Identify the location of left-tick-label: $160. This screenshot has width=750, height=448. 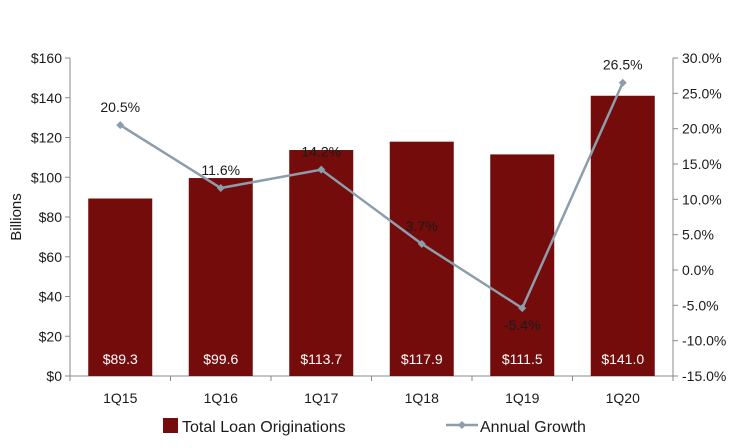
(46, 58).